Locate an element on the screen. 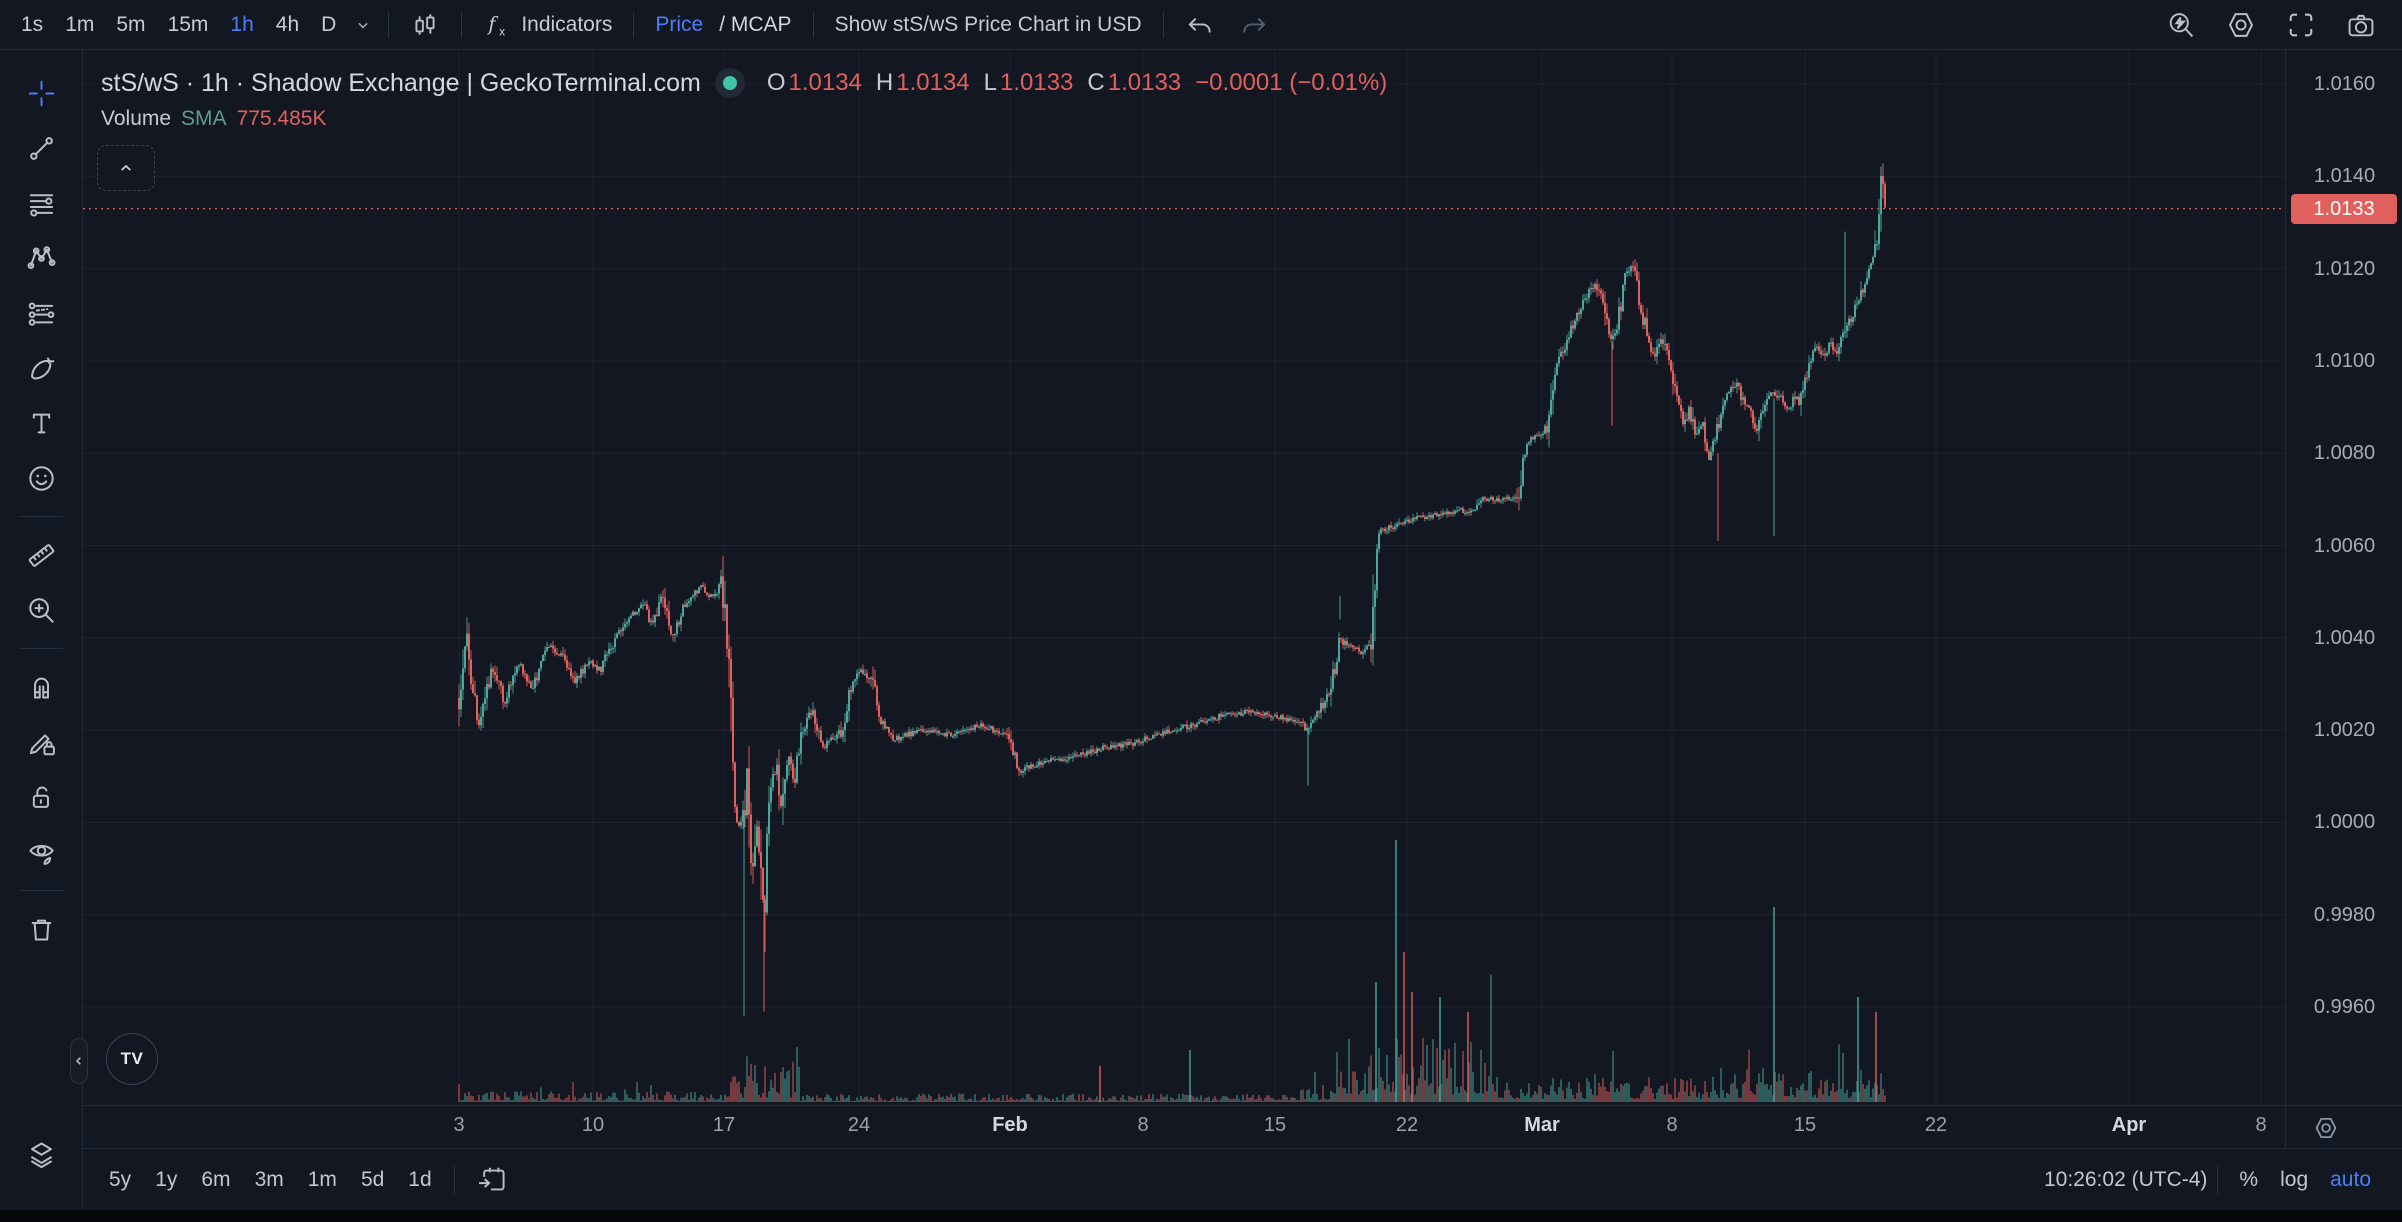 This screenshot has width=2402, height=1222. quick-search-button is located at coordinates (2181, 25).